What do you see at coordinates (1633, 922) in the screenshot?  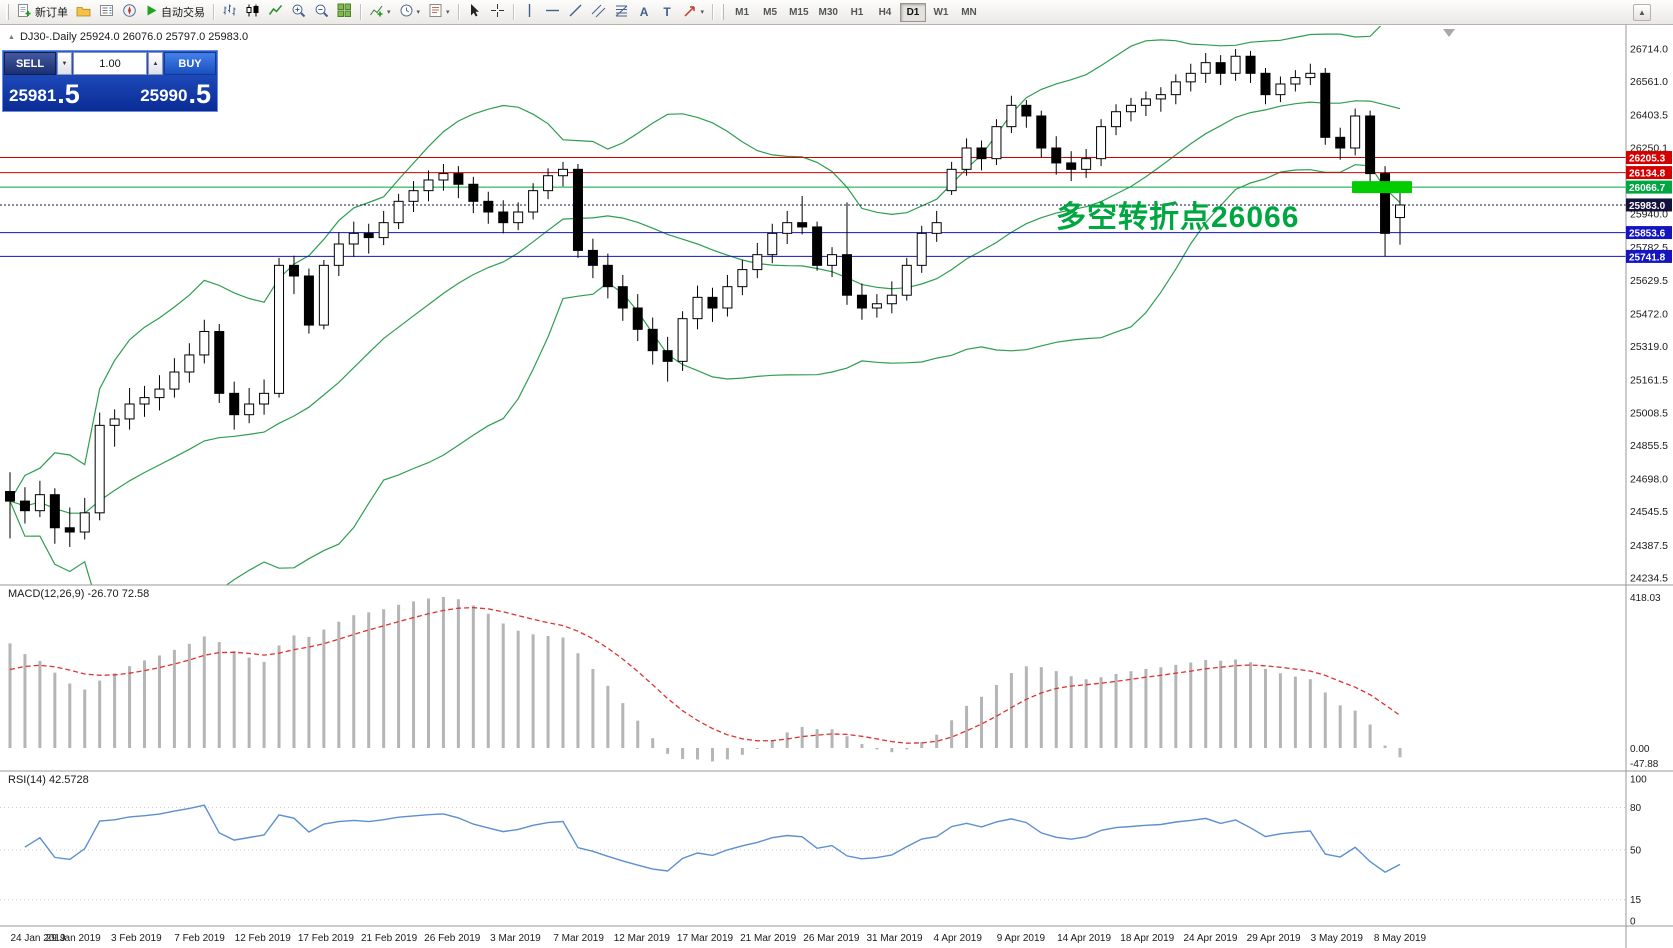 I see `svg-text: 0` at bounding box center [1633, 922].